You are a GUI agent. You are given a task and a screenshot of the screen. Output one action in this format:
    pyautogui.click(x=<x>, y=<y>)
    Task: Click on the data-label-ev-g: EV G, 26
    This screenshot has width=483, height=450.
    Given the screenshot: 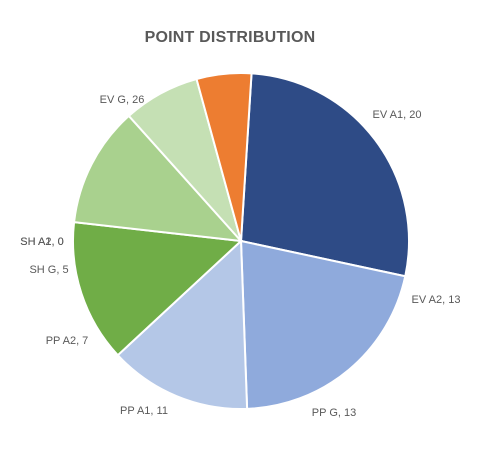 What is the action you would take?
    pyautogui.click(x=122, y=100)
    